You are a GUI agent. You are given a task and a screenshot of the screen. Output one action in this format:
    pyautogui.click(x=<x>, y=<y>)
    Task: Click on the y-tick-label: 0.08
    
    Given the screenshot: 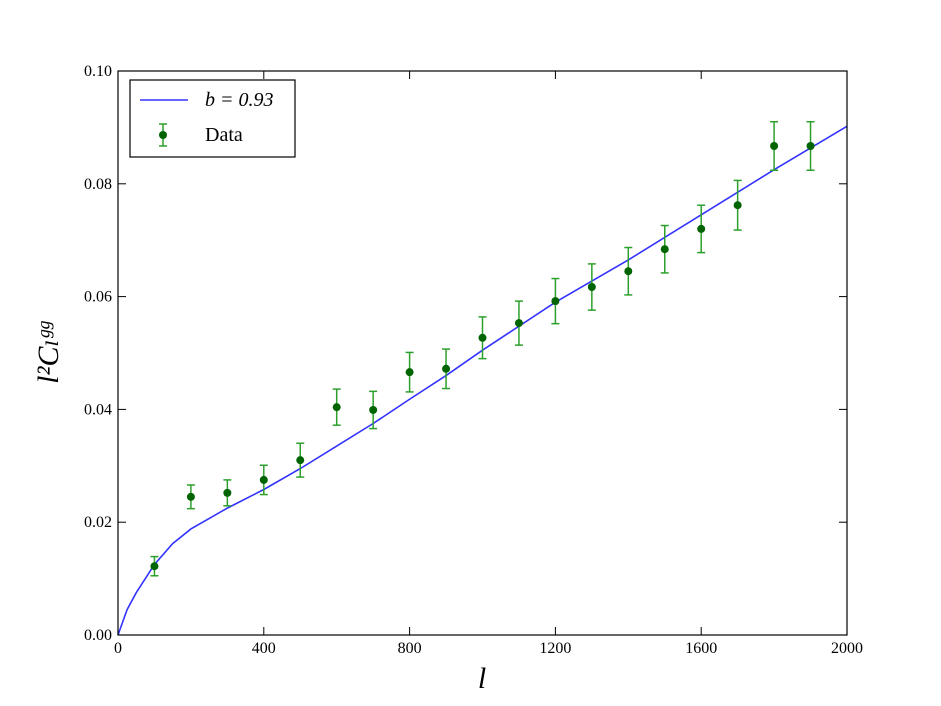 What is the action you would take?
    pyautogui.click(x=98, y=184)
    